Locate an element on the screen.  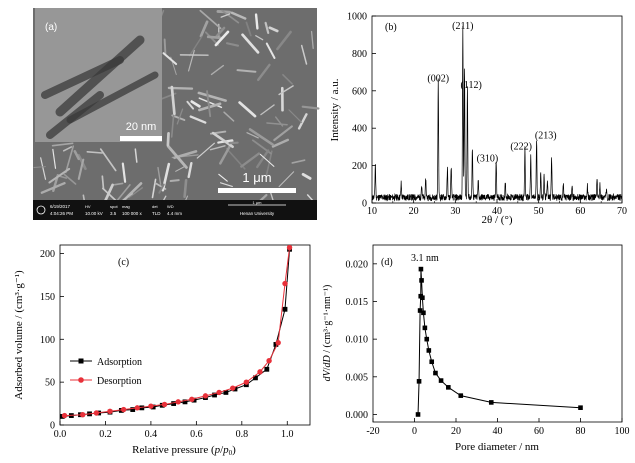
sem-det: TLD is located at coordinates (156, 213).